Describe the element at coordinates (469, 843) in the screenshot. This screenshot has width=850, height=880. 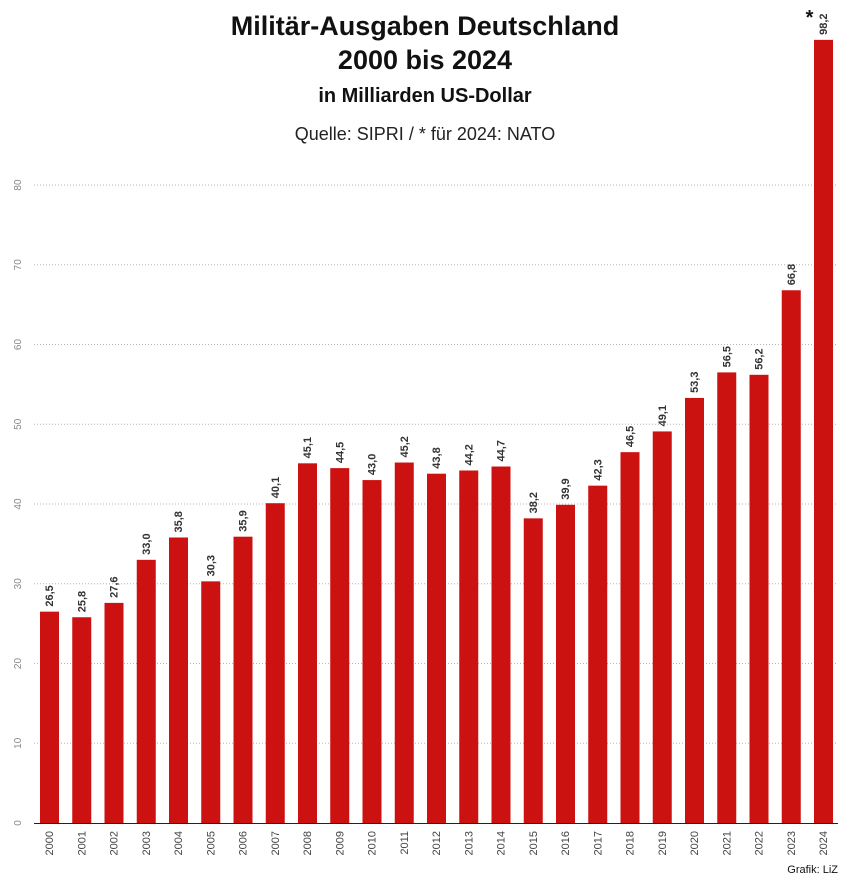
I see `x-tick-label-2013: 2013` at that location.